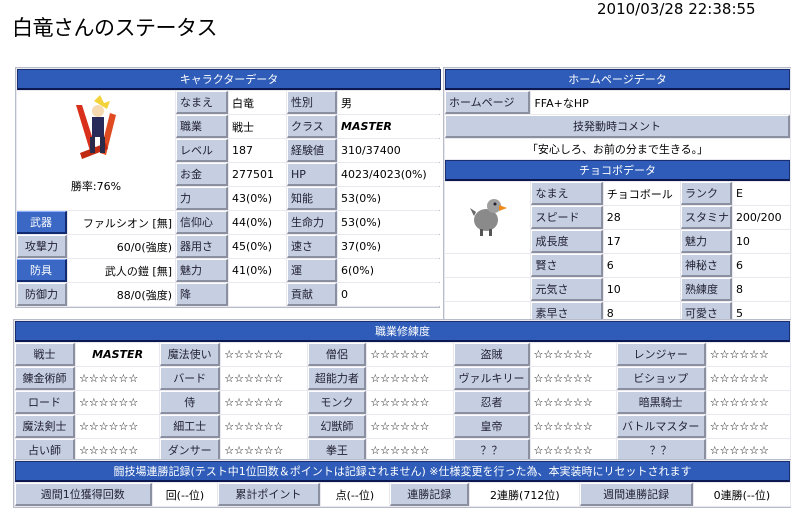  What do you see at coordinates (312, 198) in the screenshot?
I see `stat-label: 知能` at bounding box center [312, 198].